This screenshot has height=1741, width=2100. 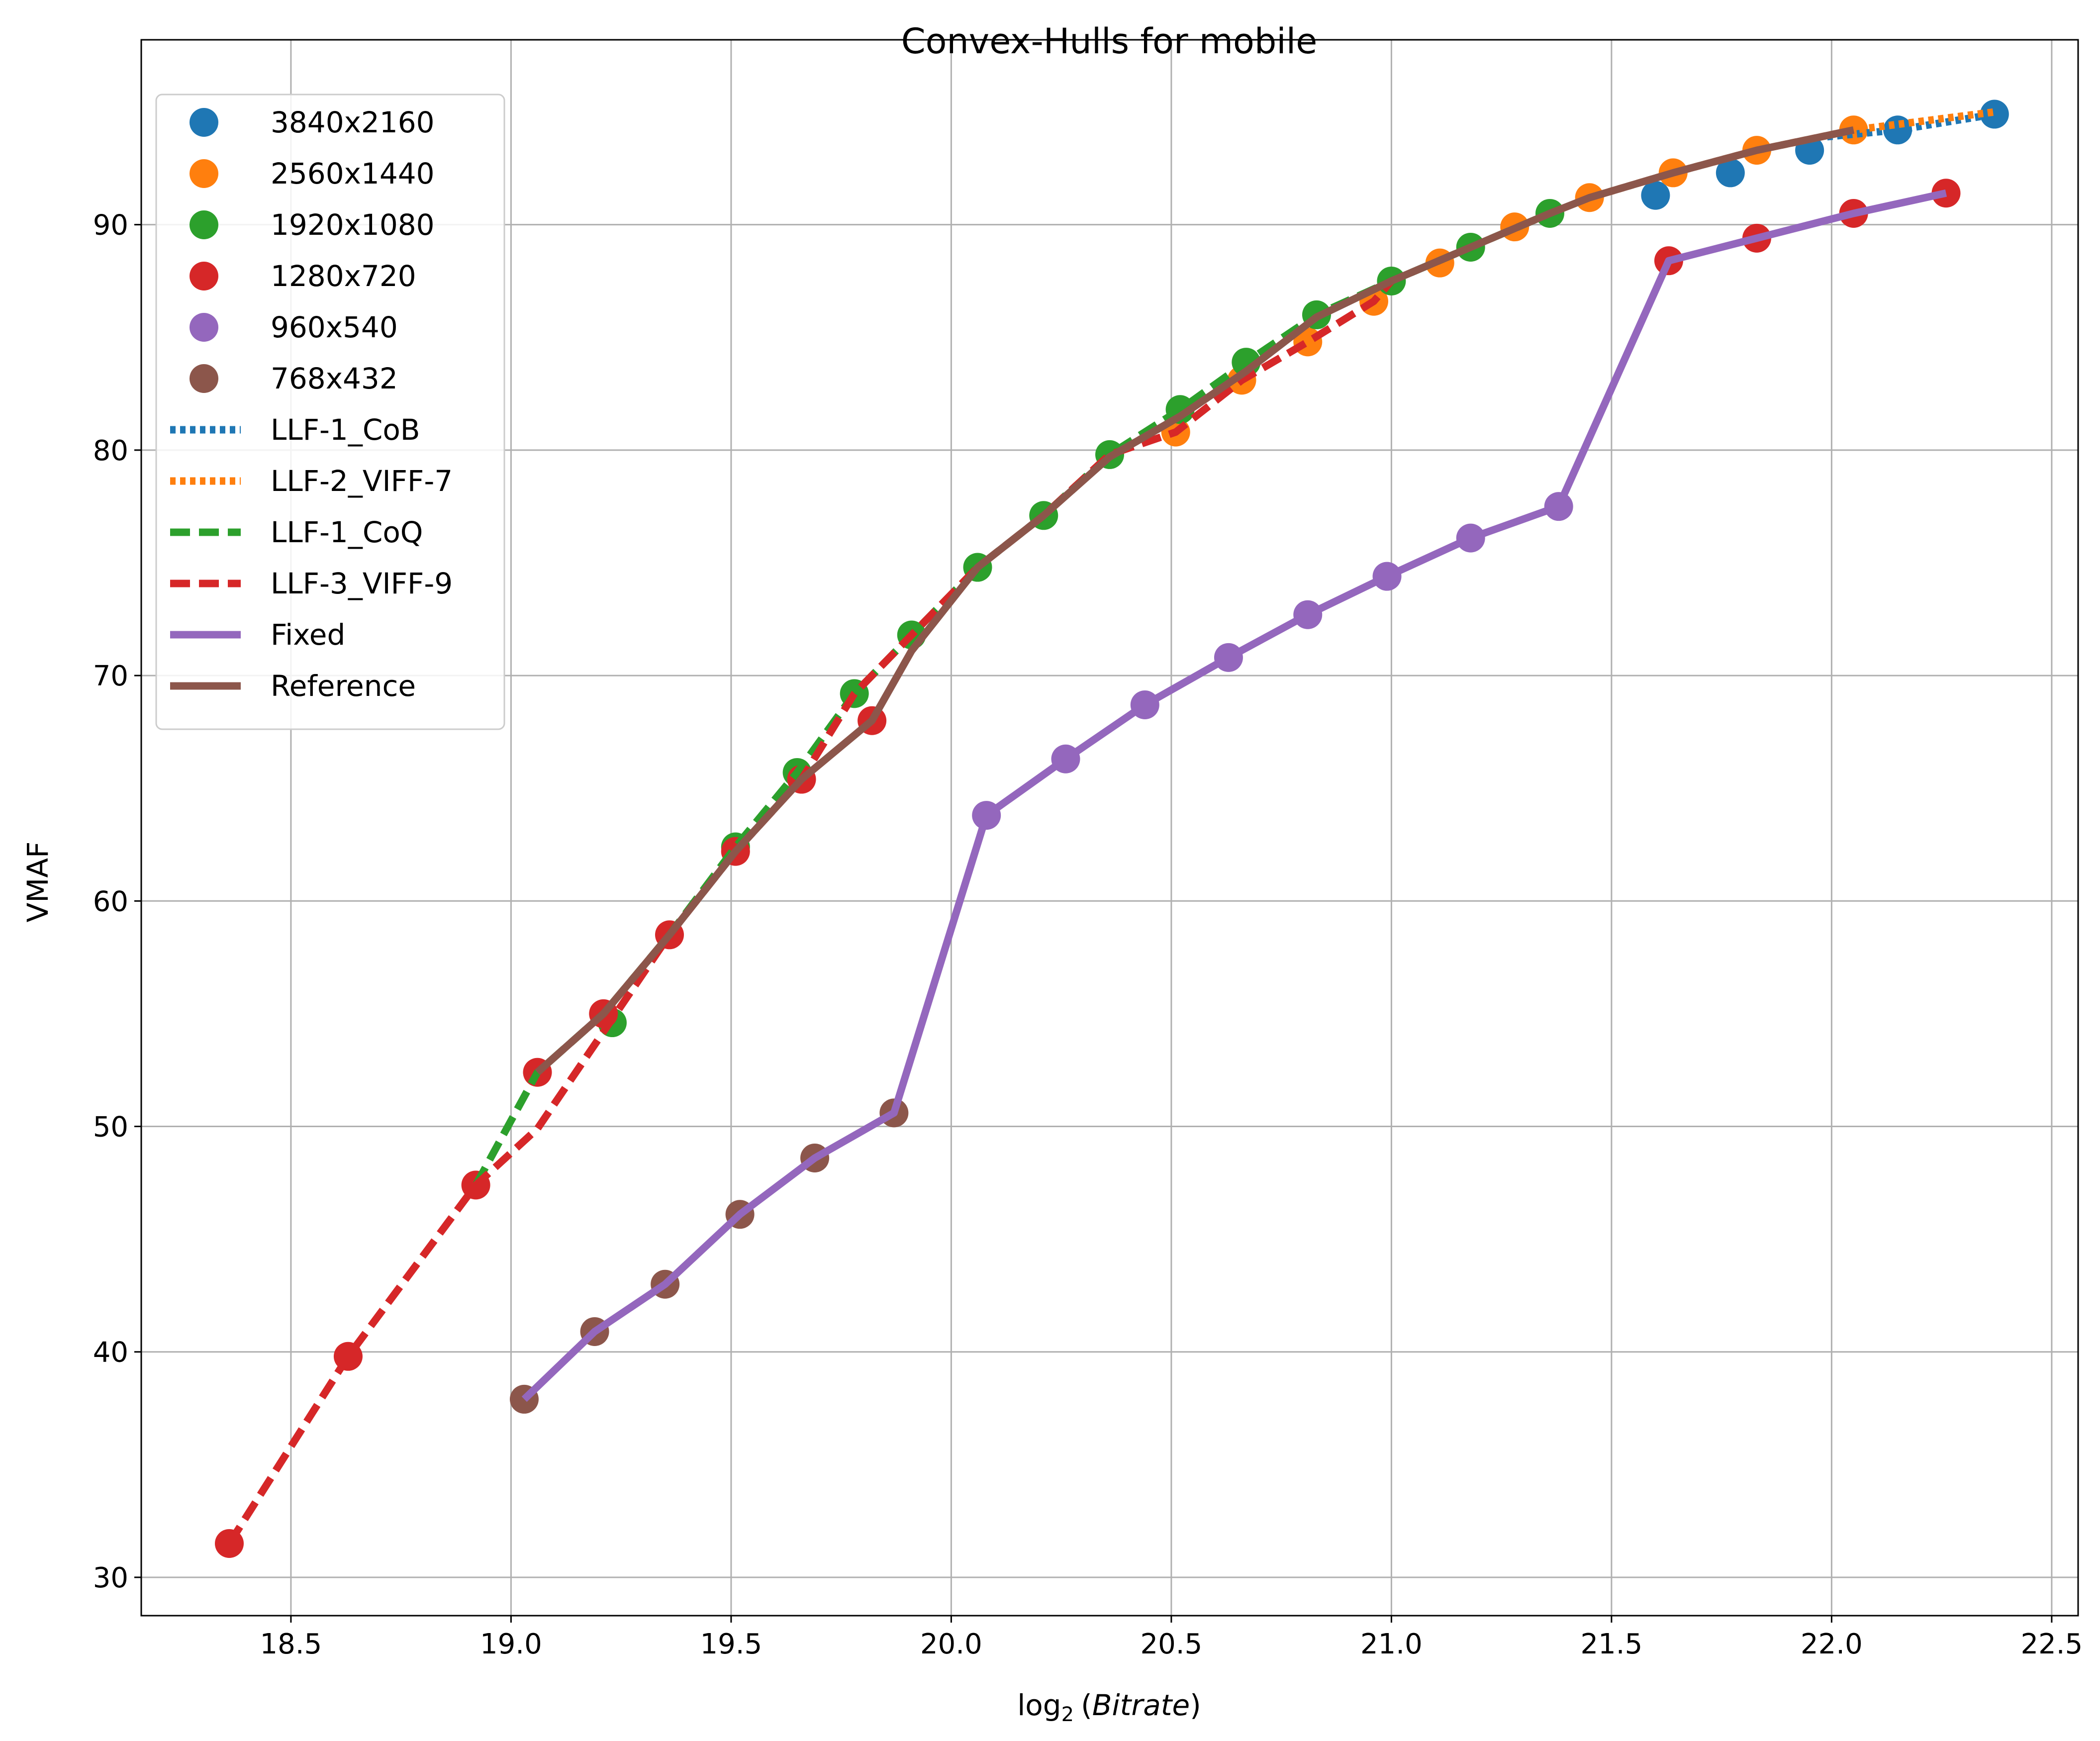 What do you see at coordinates (1172, 1644) in the screenshot?
I see `x-tick-label: 20.5` at bounding box center [1172, 1644].